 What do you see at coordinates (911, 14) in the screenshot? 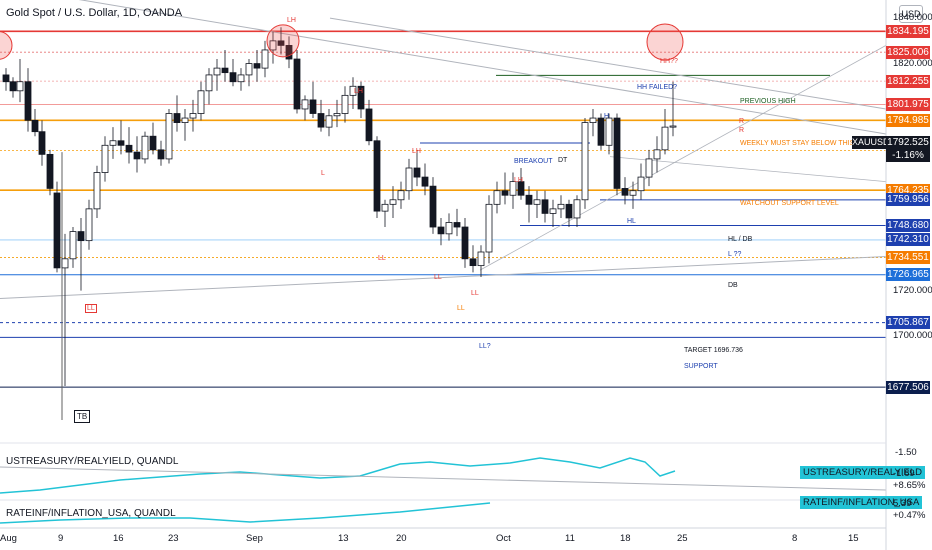
I see `currency-button: USD` at bounding box center [911, 14].